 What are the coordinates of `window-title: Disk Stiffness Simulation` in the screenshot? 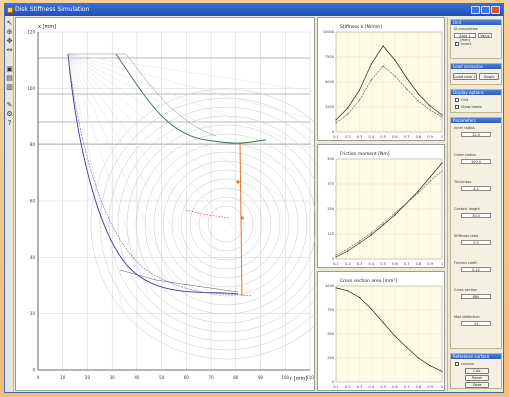 It's located at (52, 9).